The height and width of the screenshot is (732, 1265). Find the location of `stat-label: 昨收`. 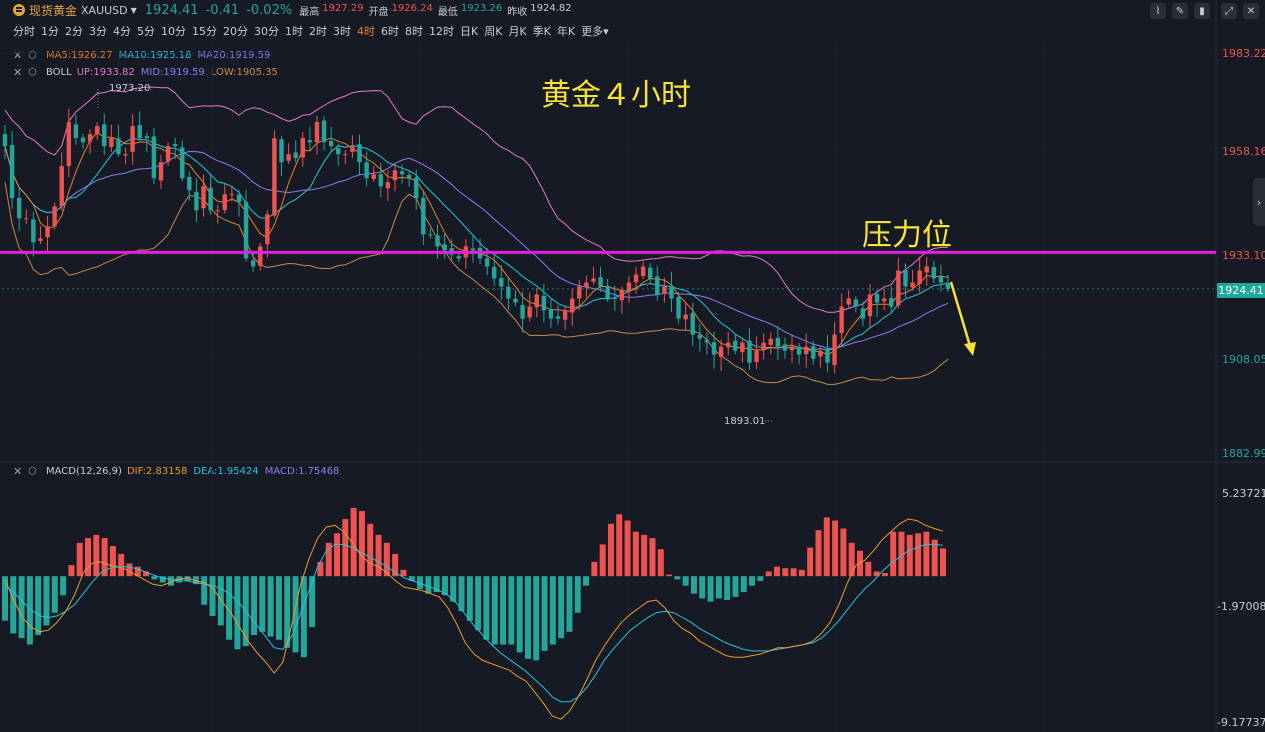

stat-label: 昨收 is located at coordinates (517, 12).